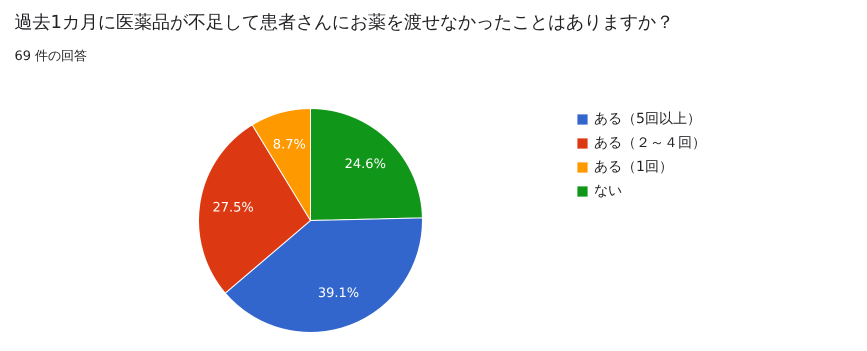 The image size is (867, 351). Describe the element at coordinates (650, 143) in the screenshot. I see `legend-label: ある（２～４回）` at that location.